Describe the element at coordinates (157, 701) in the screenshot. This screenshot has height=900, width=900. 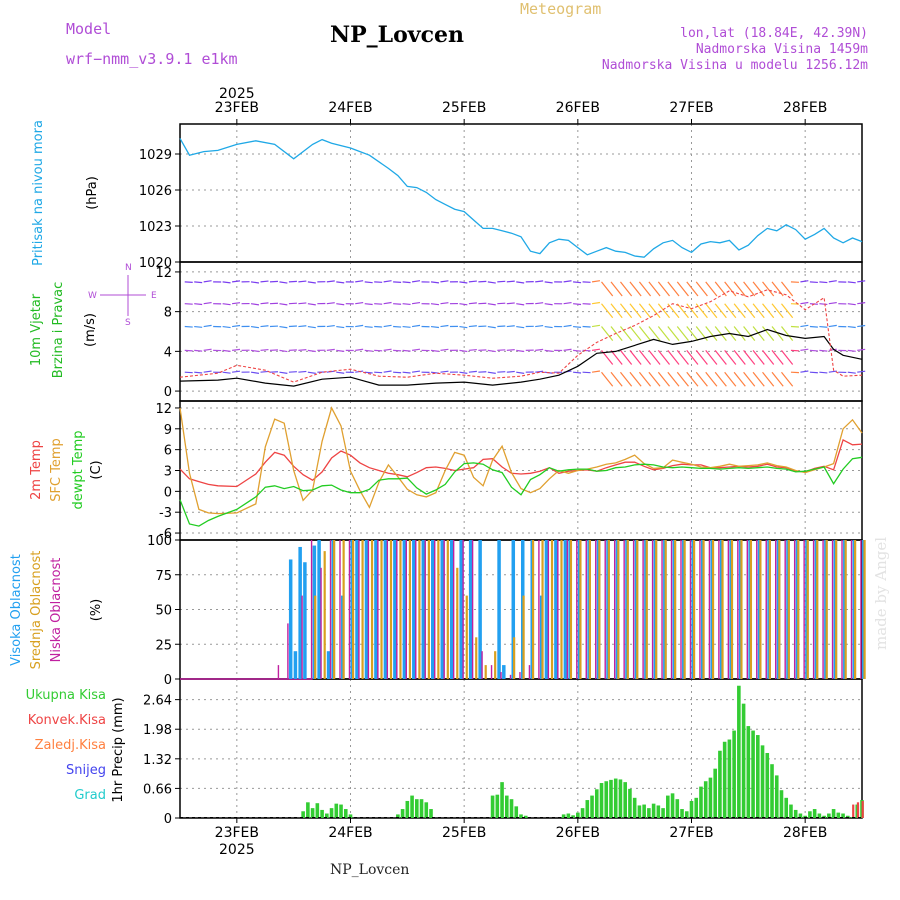
I see `y-tick-label: 2.64` at that location.